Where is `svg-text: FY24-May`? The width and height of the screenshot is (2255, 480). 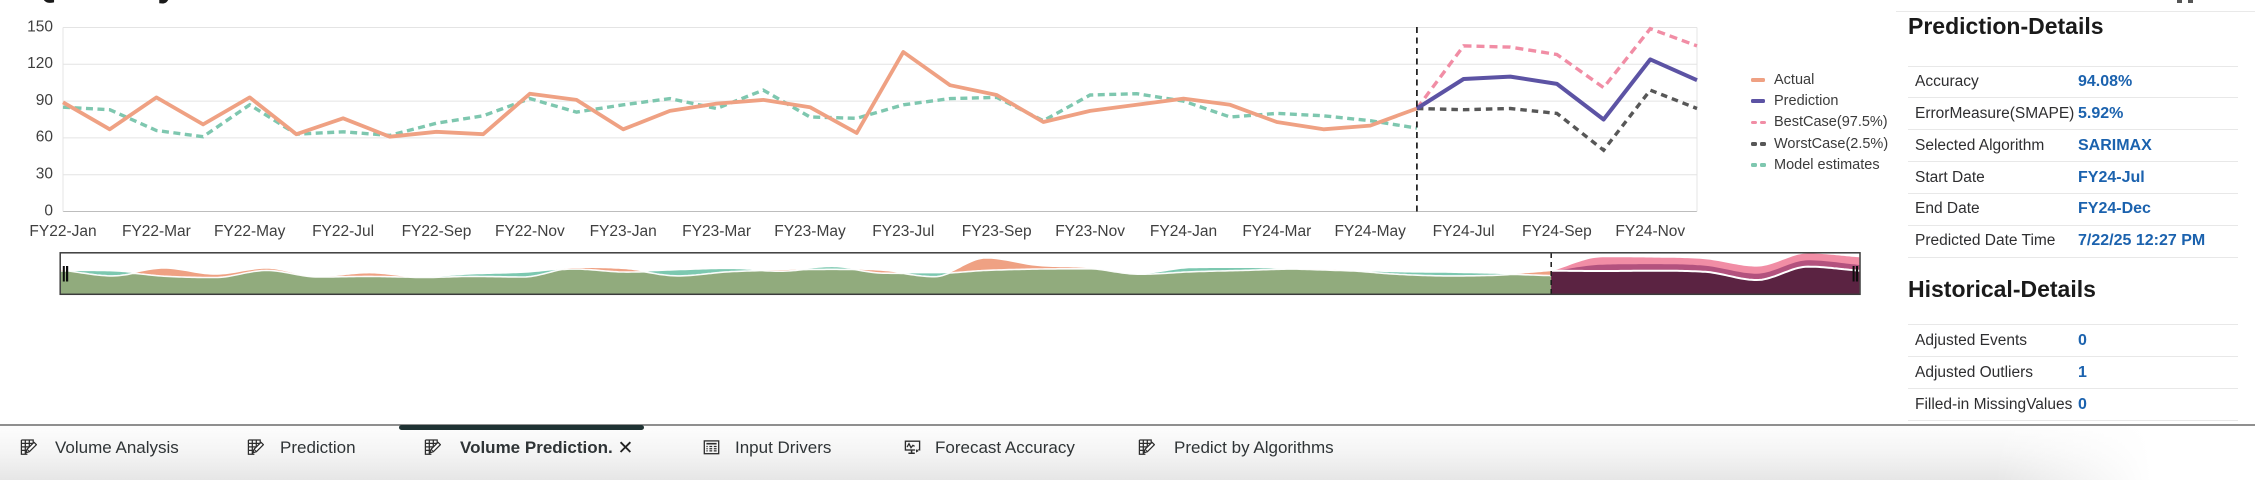 svg-text: FY24-May is located at coordinates (1370, 231).